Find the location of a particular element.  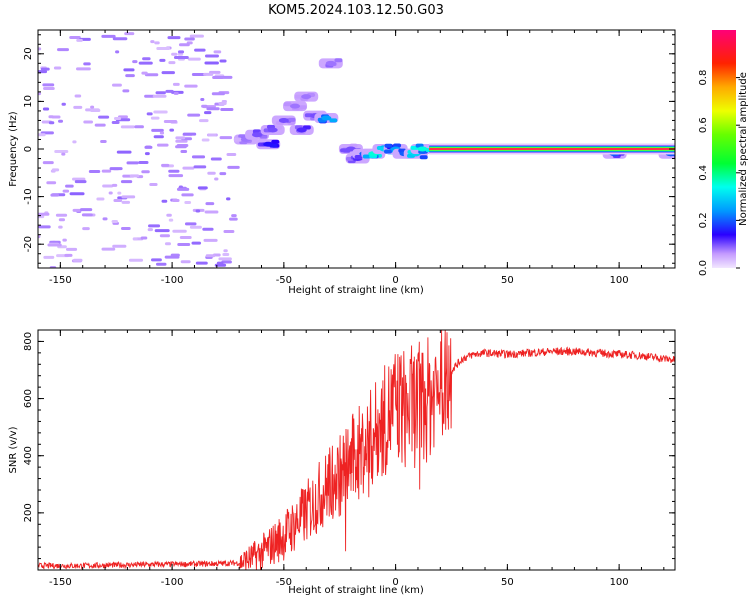

colorbar-label: Normalized spectral amplitude is located at coordinates (743, 149).